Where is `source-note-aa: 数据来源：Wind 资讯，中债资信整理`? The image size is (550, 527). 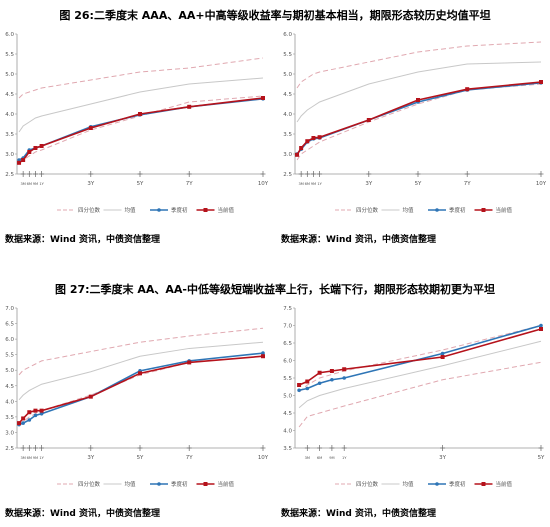 source-note-aa: 数据来源：Wind 资讯，中债资信整理 is located at coordinates (82, 514).